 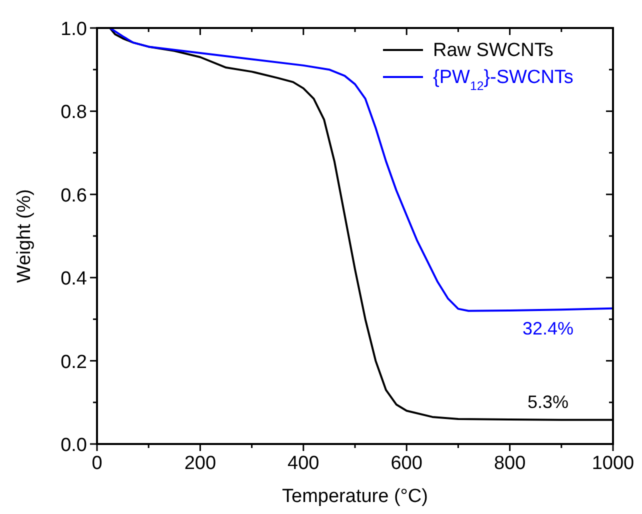 I want to click on x-axis-title: Temperature (°C), so click(x=355, y=496).